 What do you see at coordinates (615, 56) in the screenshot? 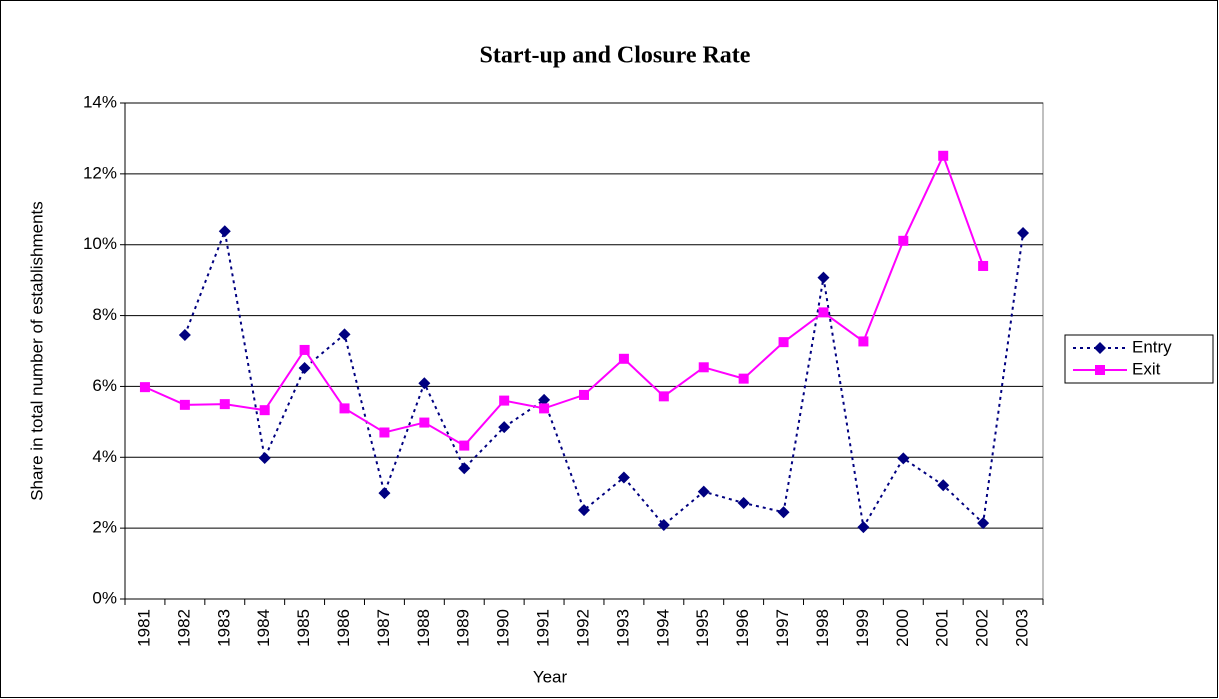
I see `chart-title: Start-up and Closure Rate` at bounding box center [615, 56].